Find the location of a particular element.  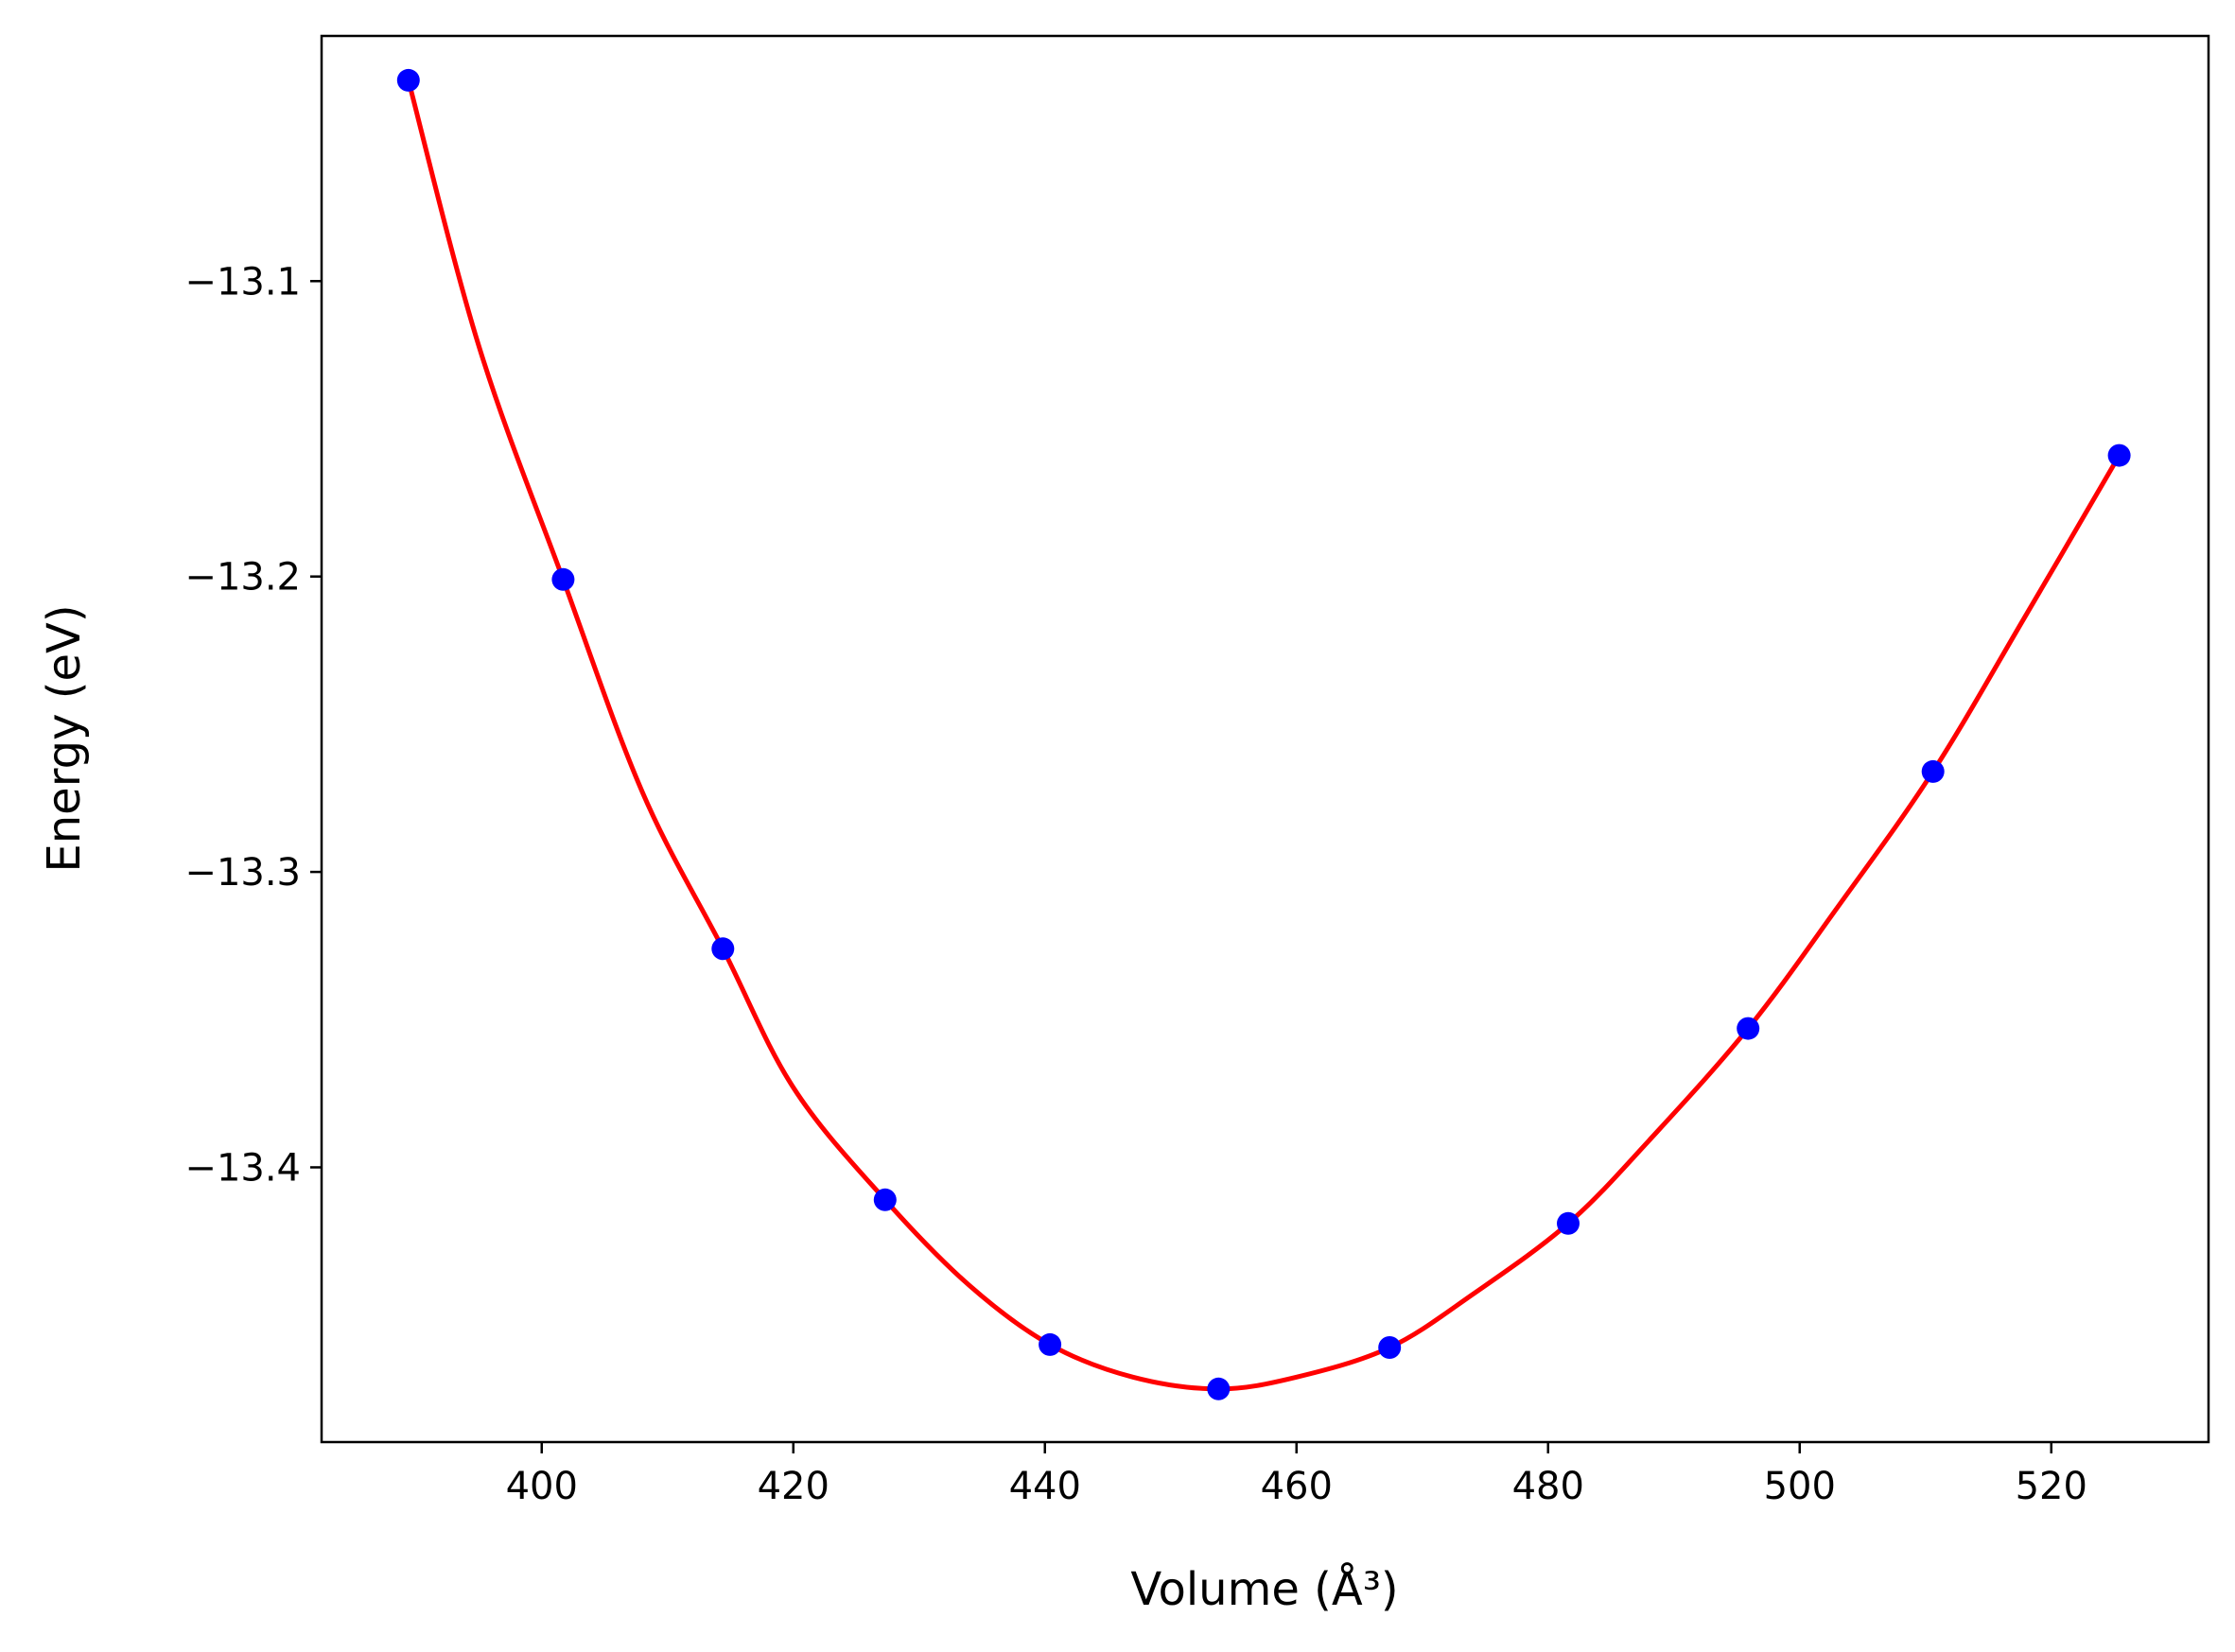

x-axis: 400 420 440 460 480 500 520 is located at coordinates (1296, 1475).